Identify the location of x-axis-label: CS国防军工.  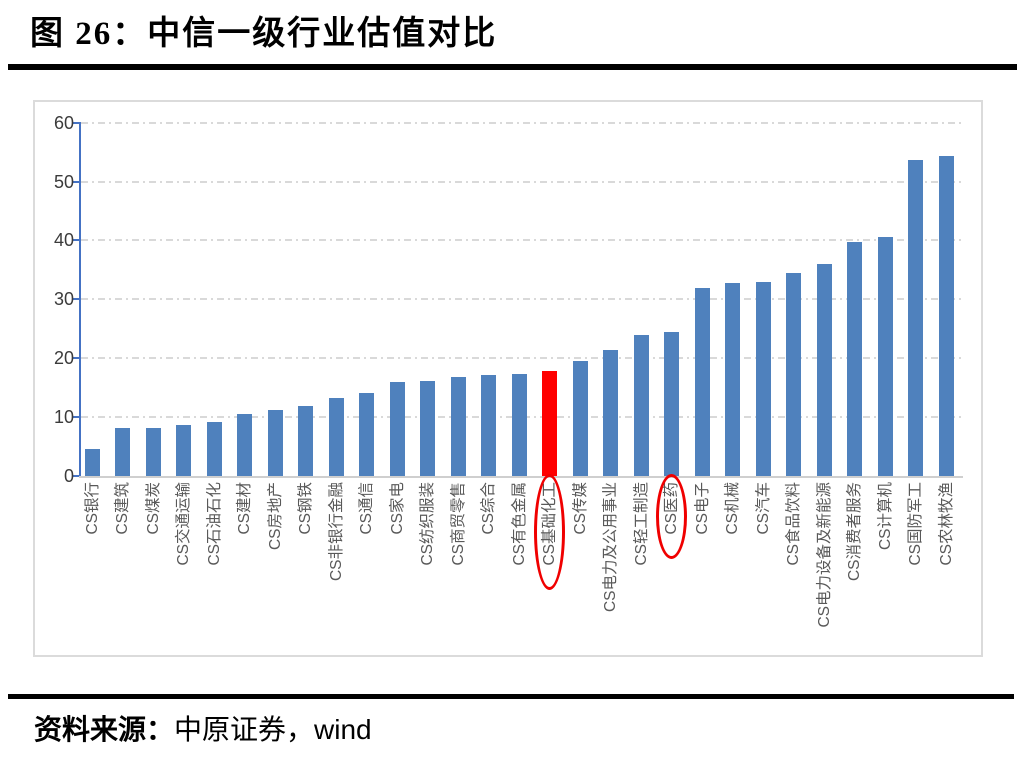
(915, 524).